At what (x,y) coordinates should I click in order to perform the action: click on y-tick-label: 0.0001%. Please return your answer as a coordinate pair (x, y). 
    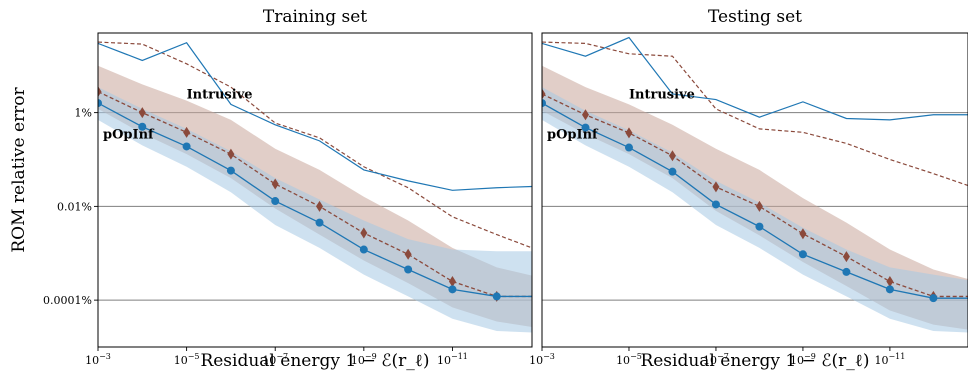
    Looking at the image, I should click on (67, 300).